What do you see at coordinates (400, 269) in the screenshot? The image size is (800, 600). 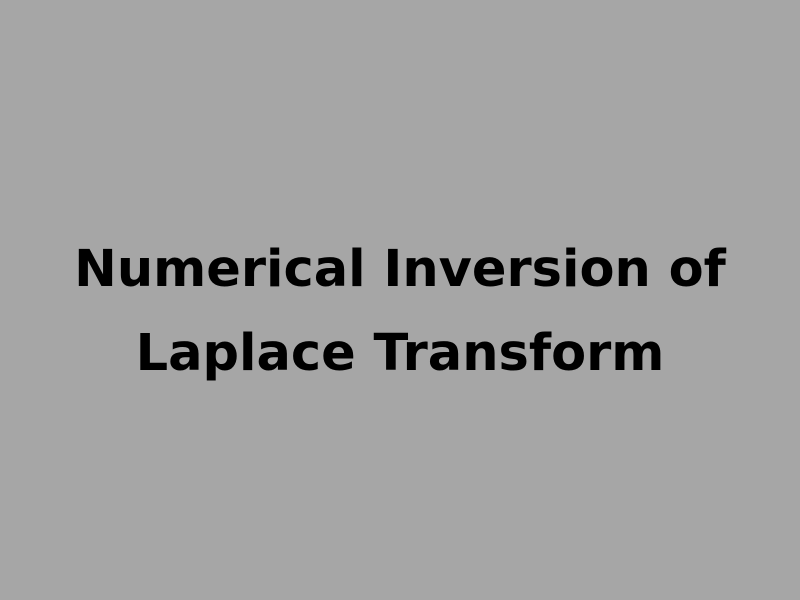 I see `title-line-1: Numerical Inversion of` at bounding box center [400, 269].